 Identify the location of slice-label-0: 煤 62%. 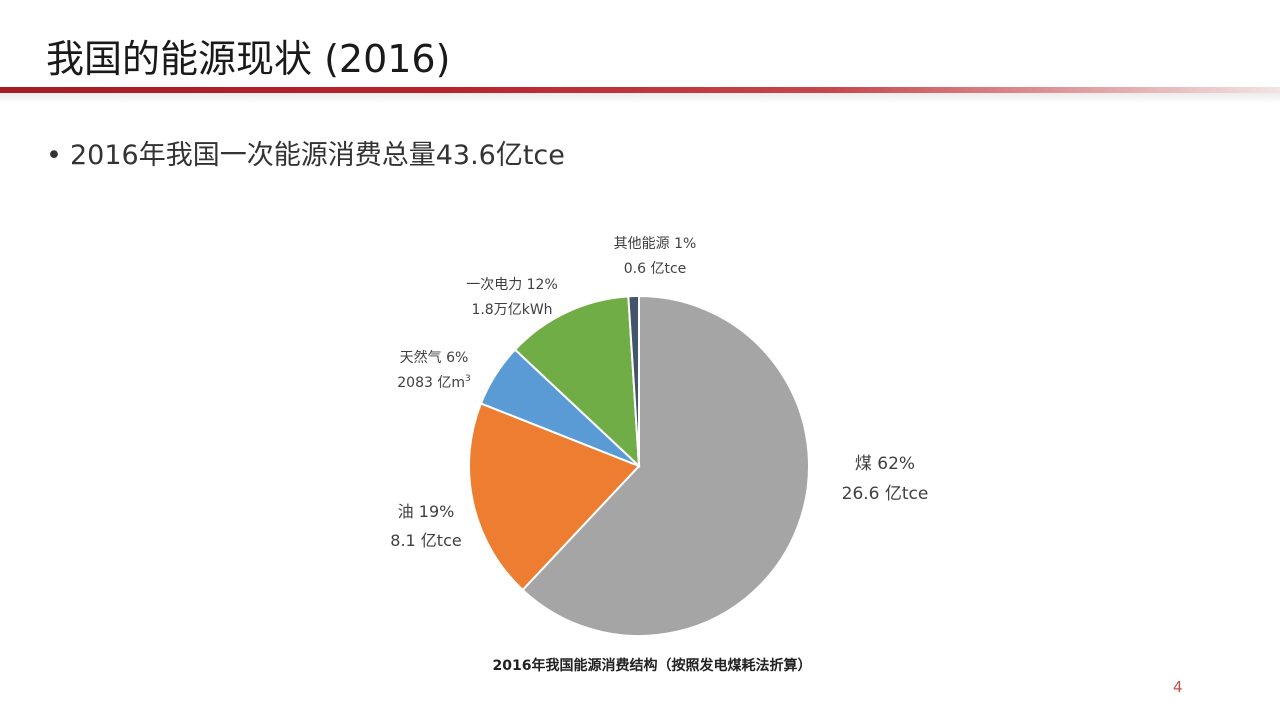
(885, 464).